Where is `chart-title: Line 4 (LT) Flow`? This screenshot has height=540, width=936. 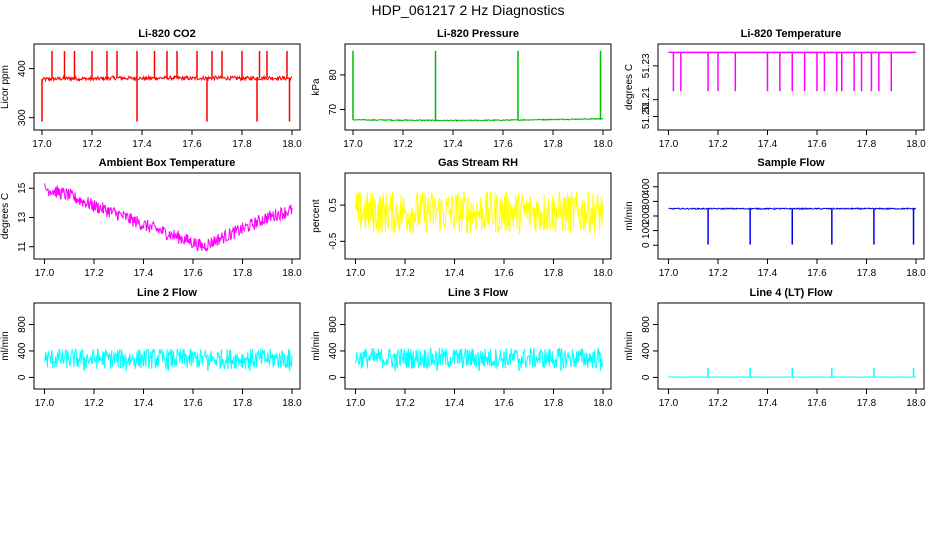 chart-title: Line 4 (LT) Flow is located at coordinates (791, 293).